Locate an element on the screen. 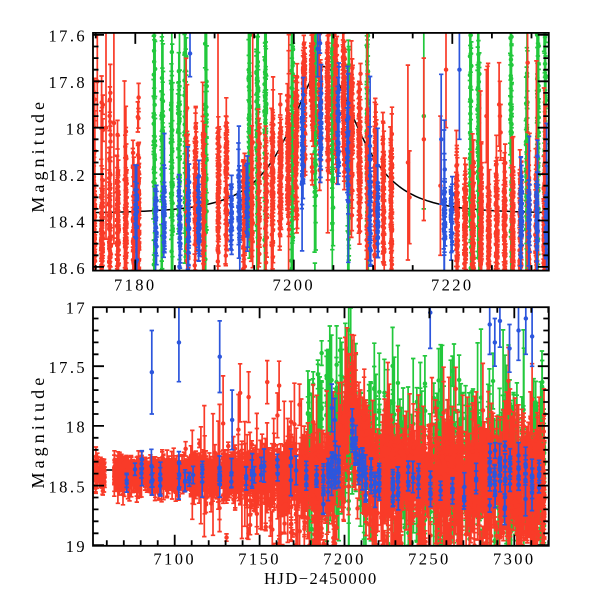 The image size is (600, 600). svg-text: 7220 is located at coordinates (452, 284).